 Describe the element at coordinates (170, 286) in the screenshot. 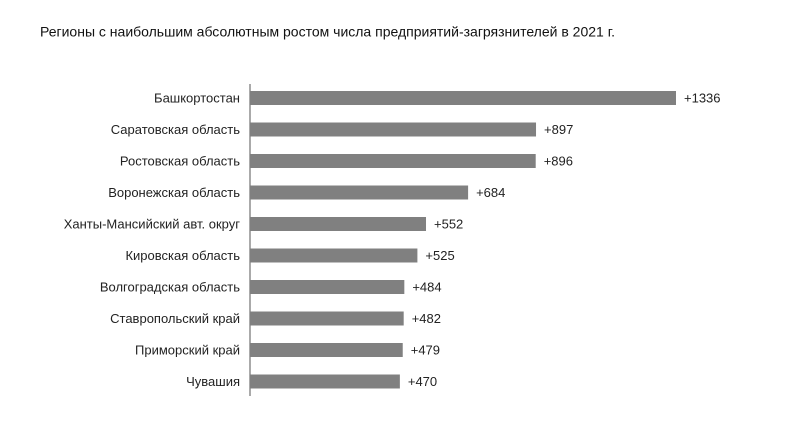

I see `category-label: Волгоградская область` at that location.